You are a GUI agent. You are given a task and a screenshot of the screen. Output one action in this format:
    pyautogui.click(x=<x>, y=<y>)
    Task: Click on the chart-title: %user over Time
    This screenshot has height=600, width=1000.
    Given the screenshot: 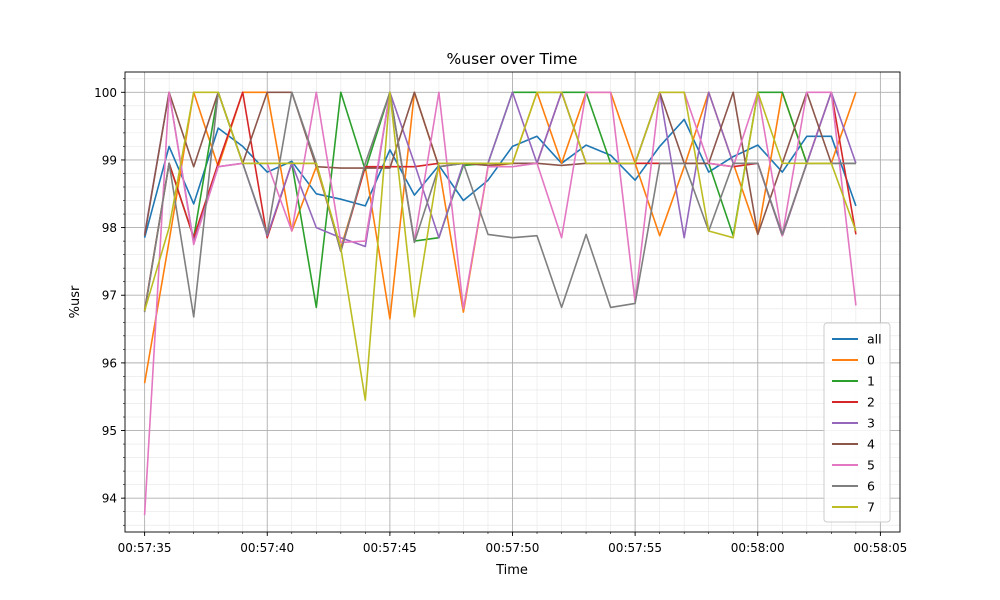 What is the action you would take?
    pyautogui.click(x=512, y=59)
    